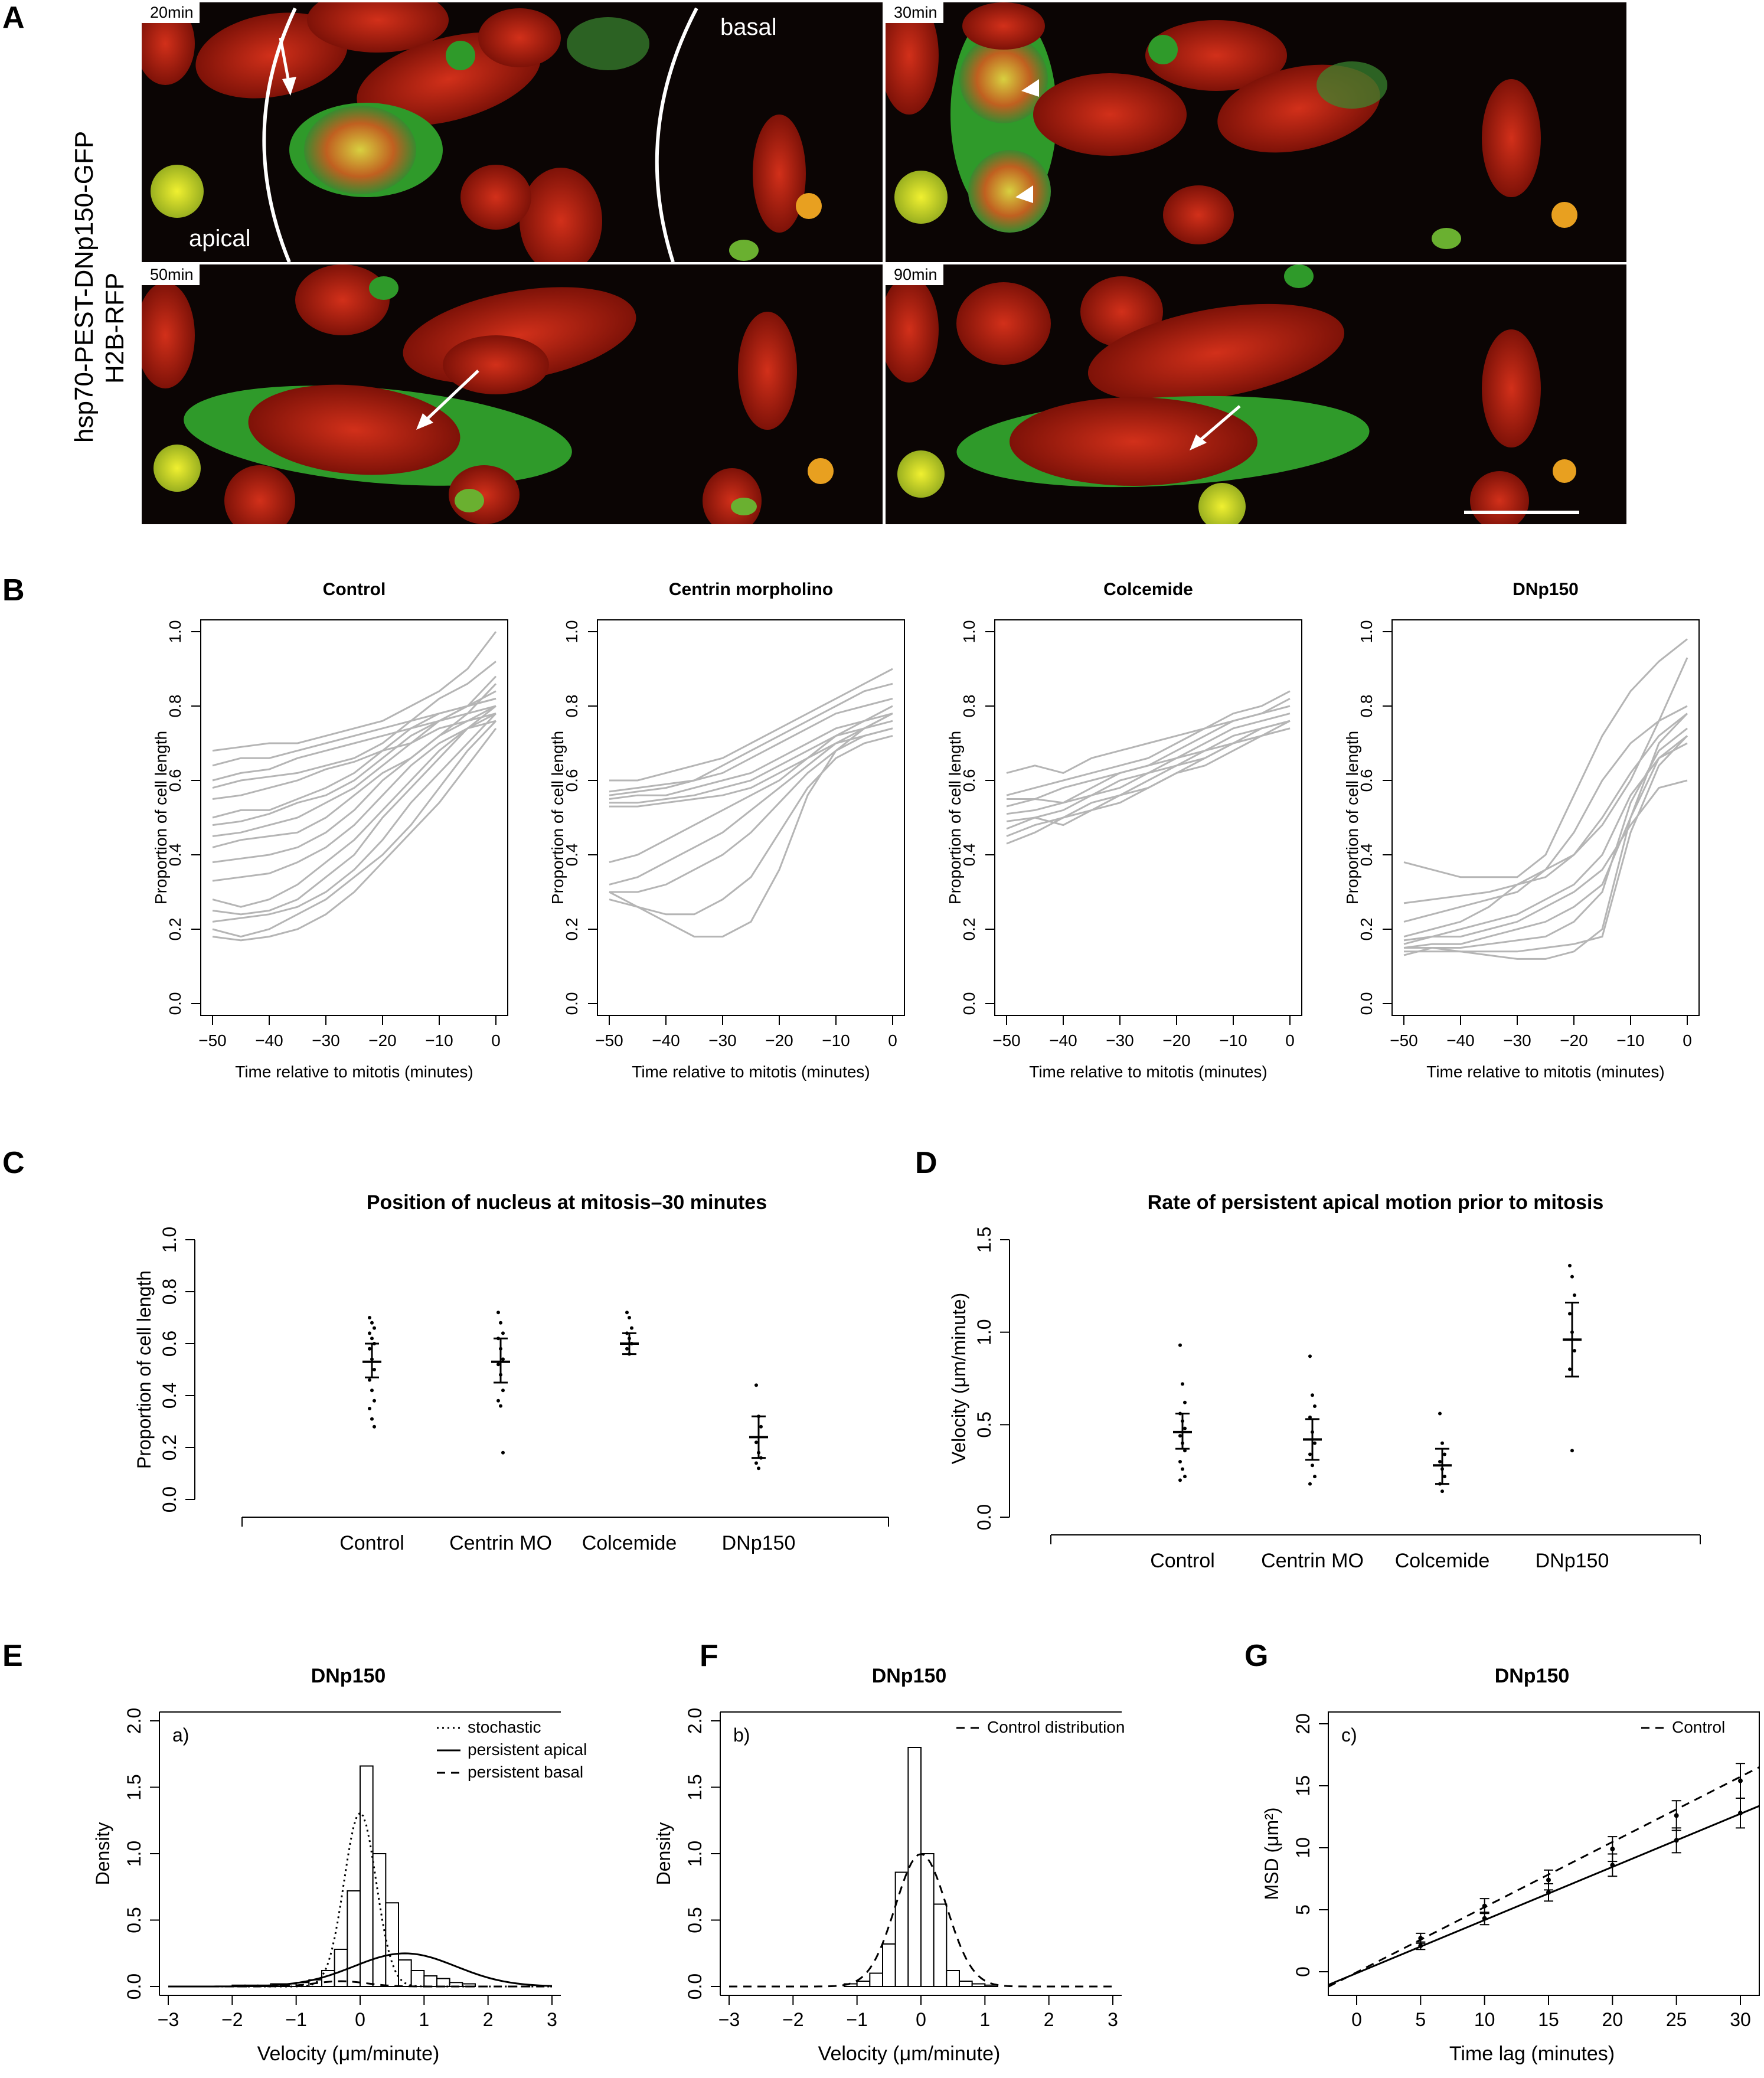  I want to click on panel-letter-a: A, so click(14, 18).